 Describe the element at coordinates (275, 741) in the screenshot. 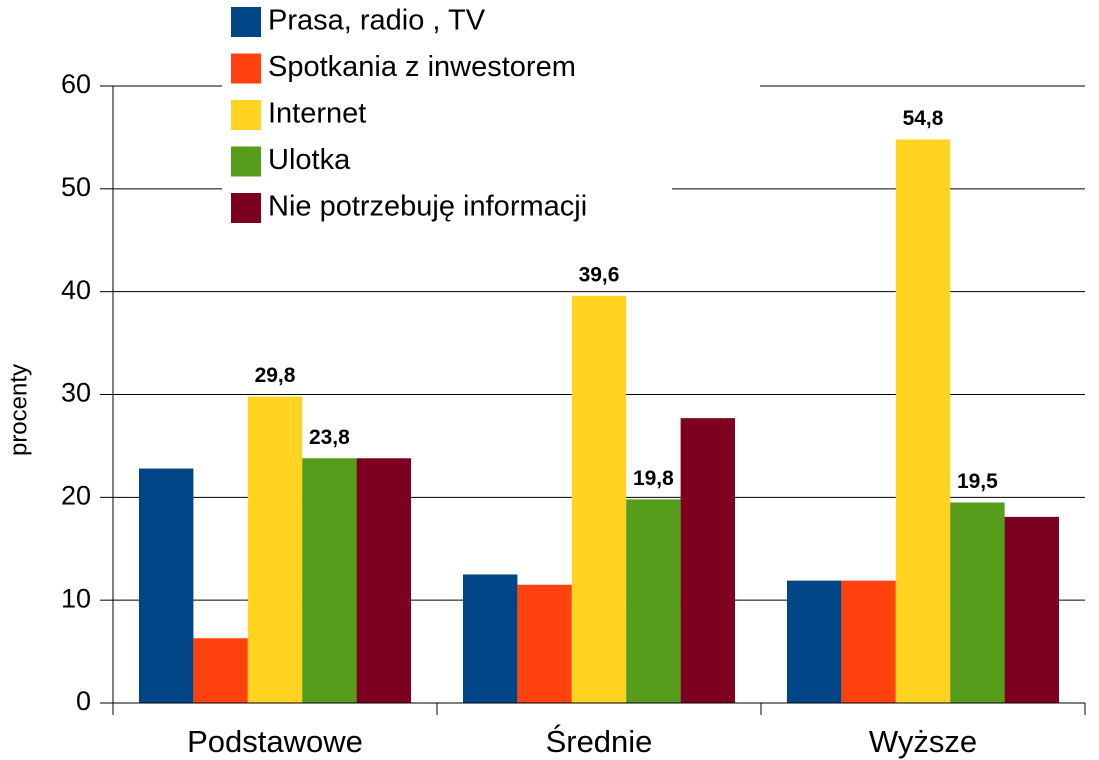

I see `x-tick-label: Podstawowe` at that location.